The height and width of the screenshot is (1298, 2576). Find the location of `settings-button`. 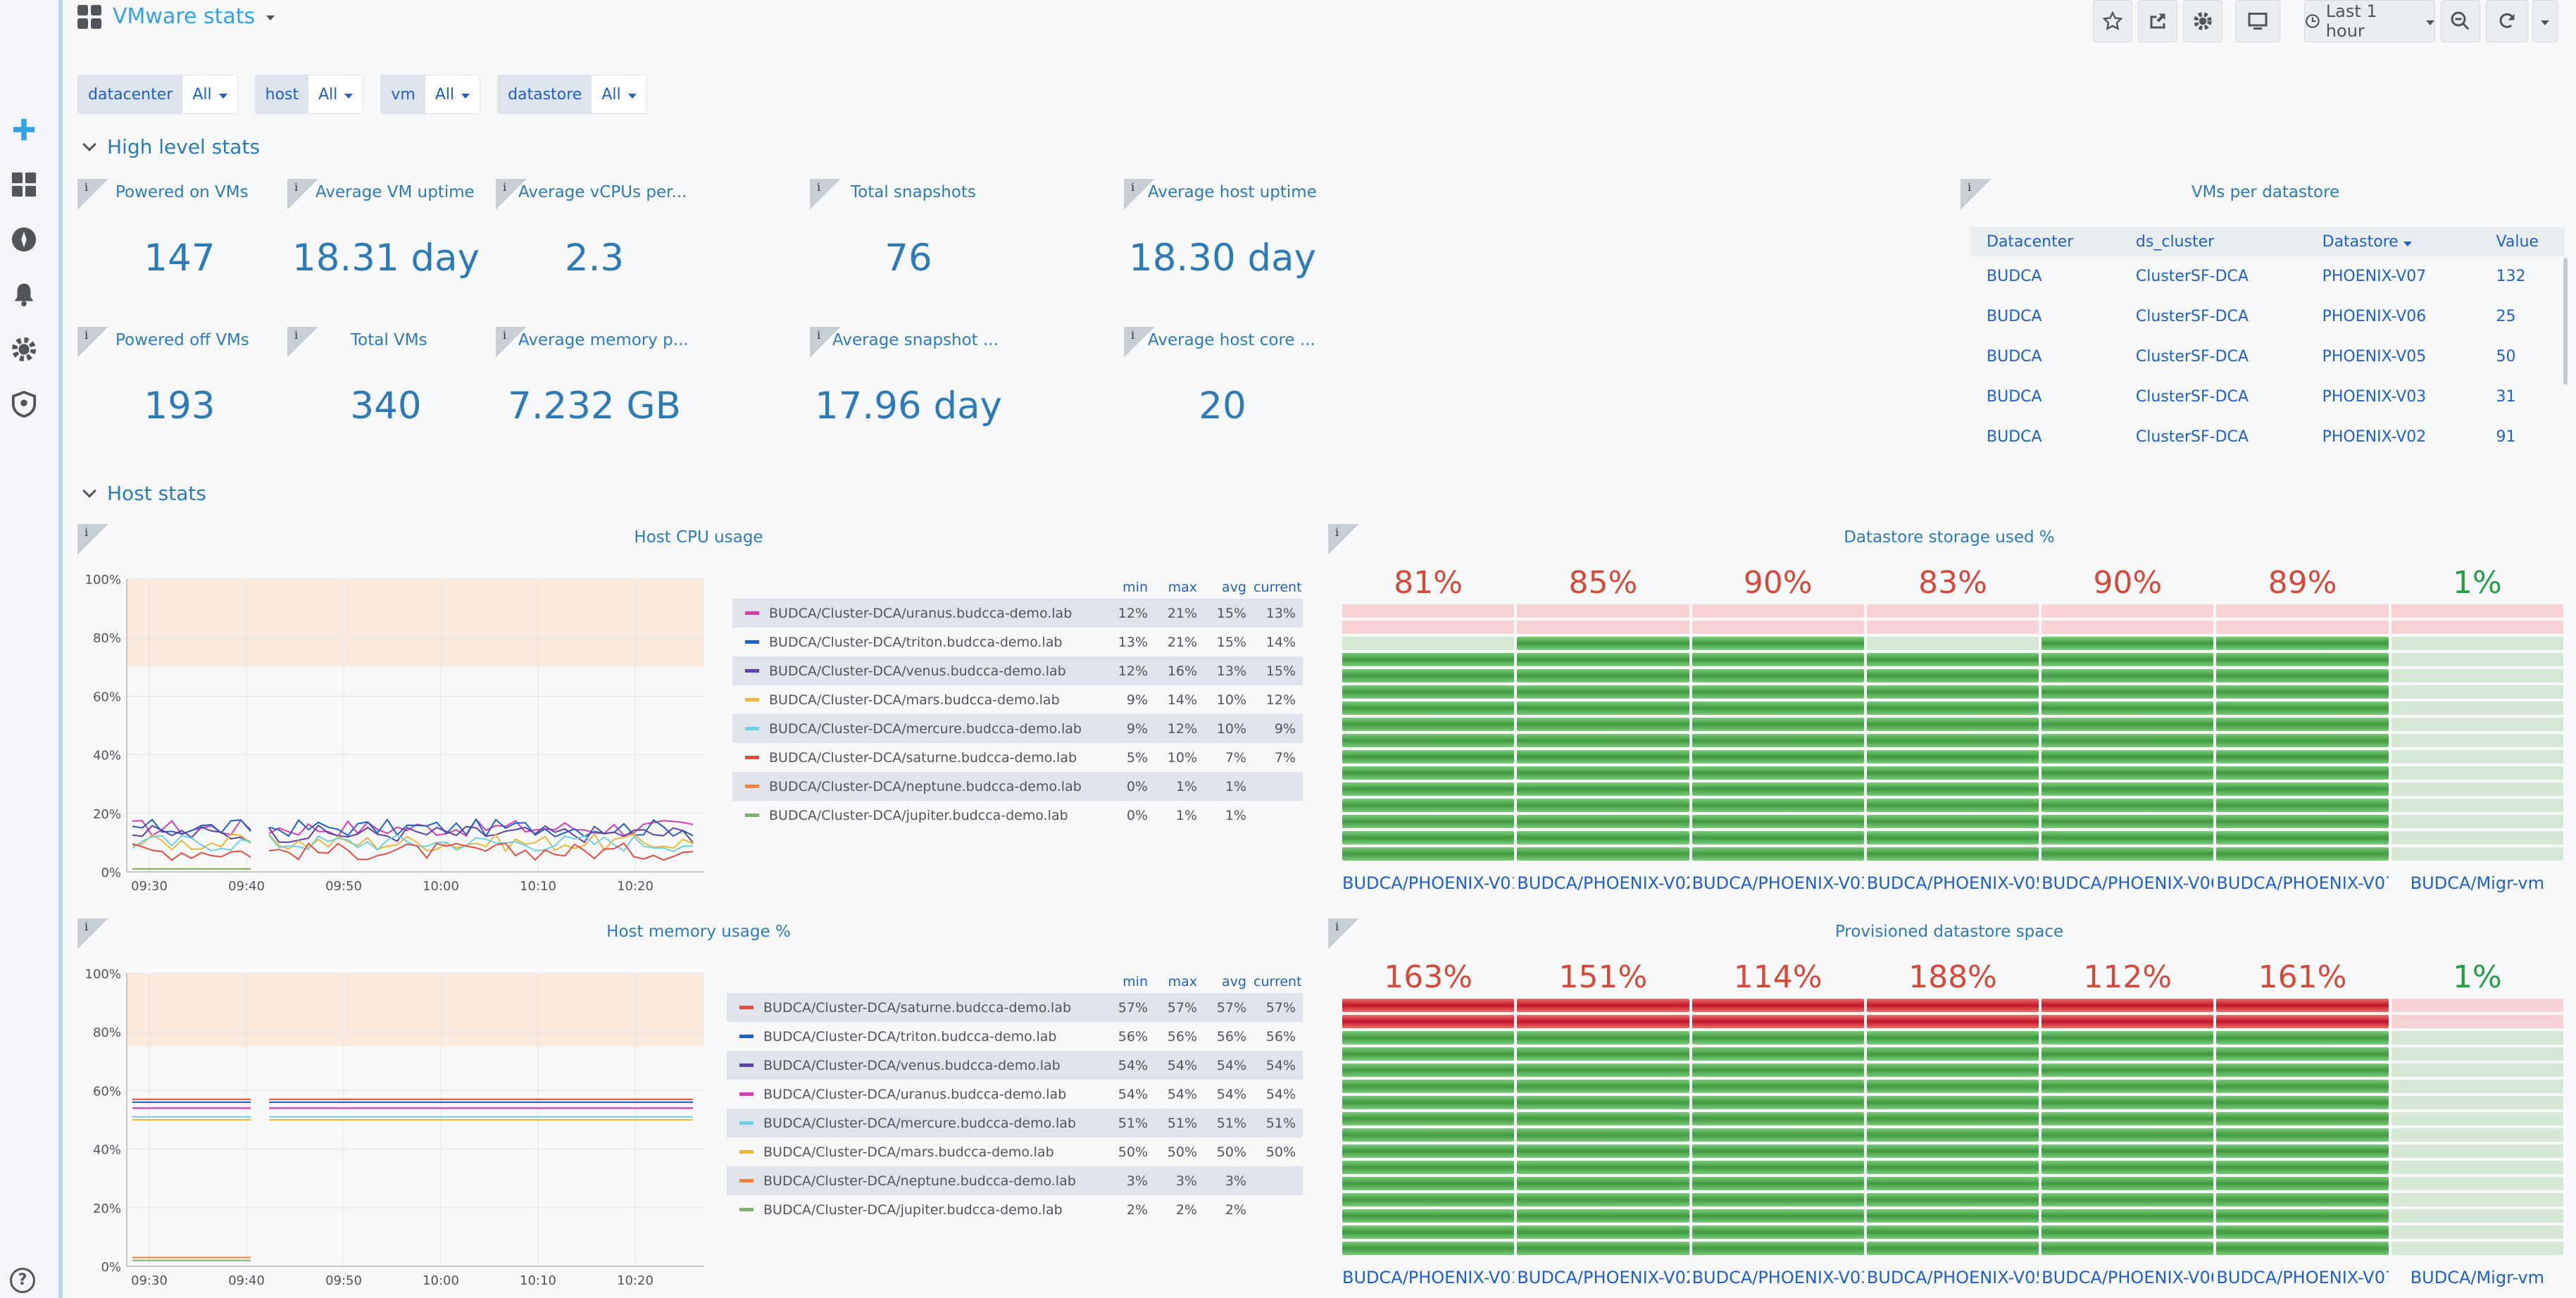

settings-button is located at coordinates (2202, 21).